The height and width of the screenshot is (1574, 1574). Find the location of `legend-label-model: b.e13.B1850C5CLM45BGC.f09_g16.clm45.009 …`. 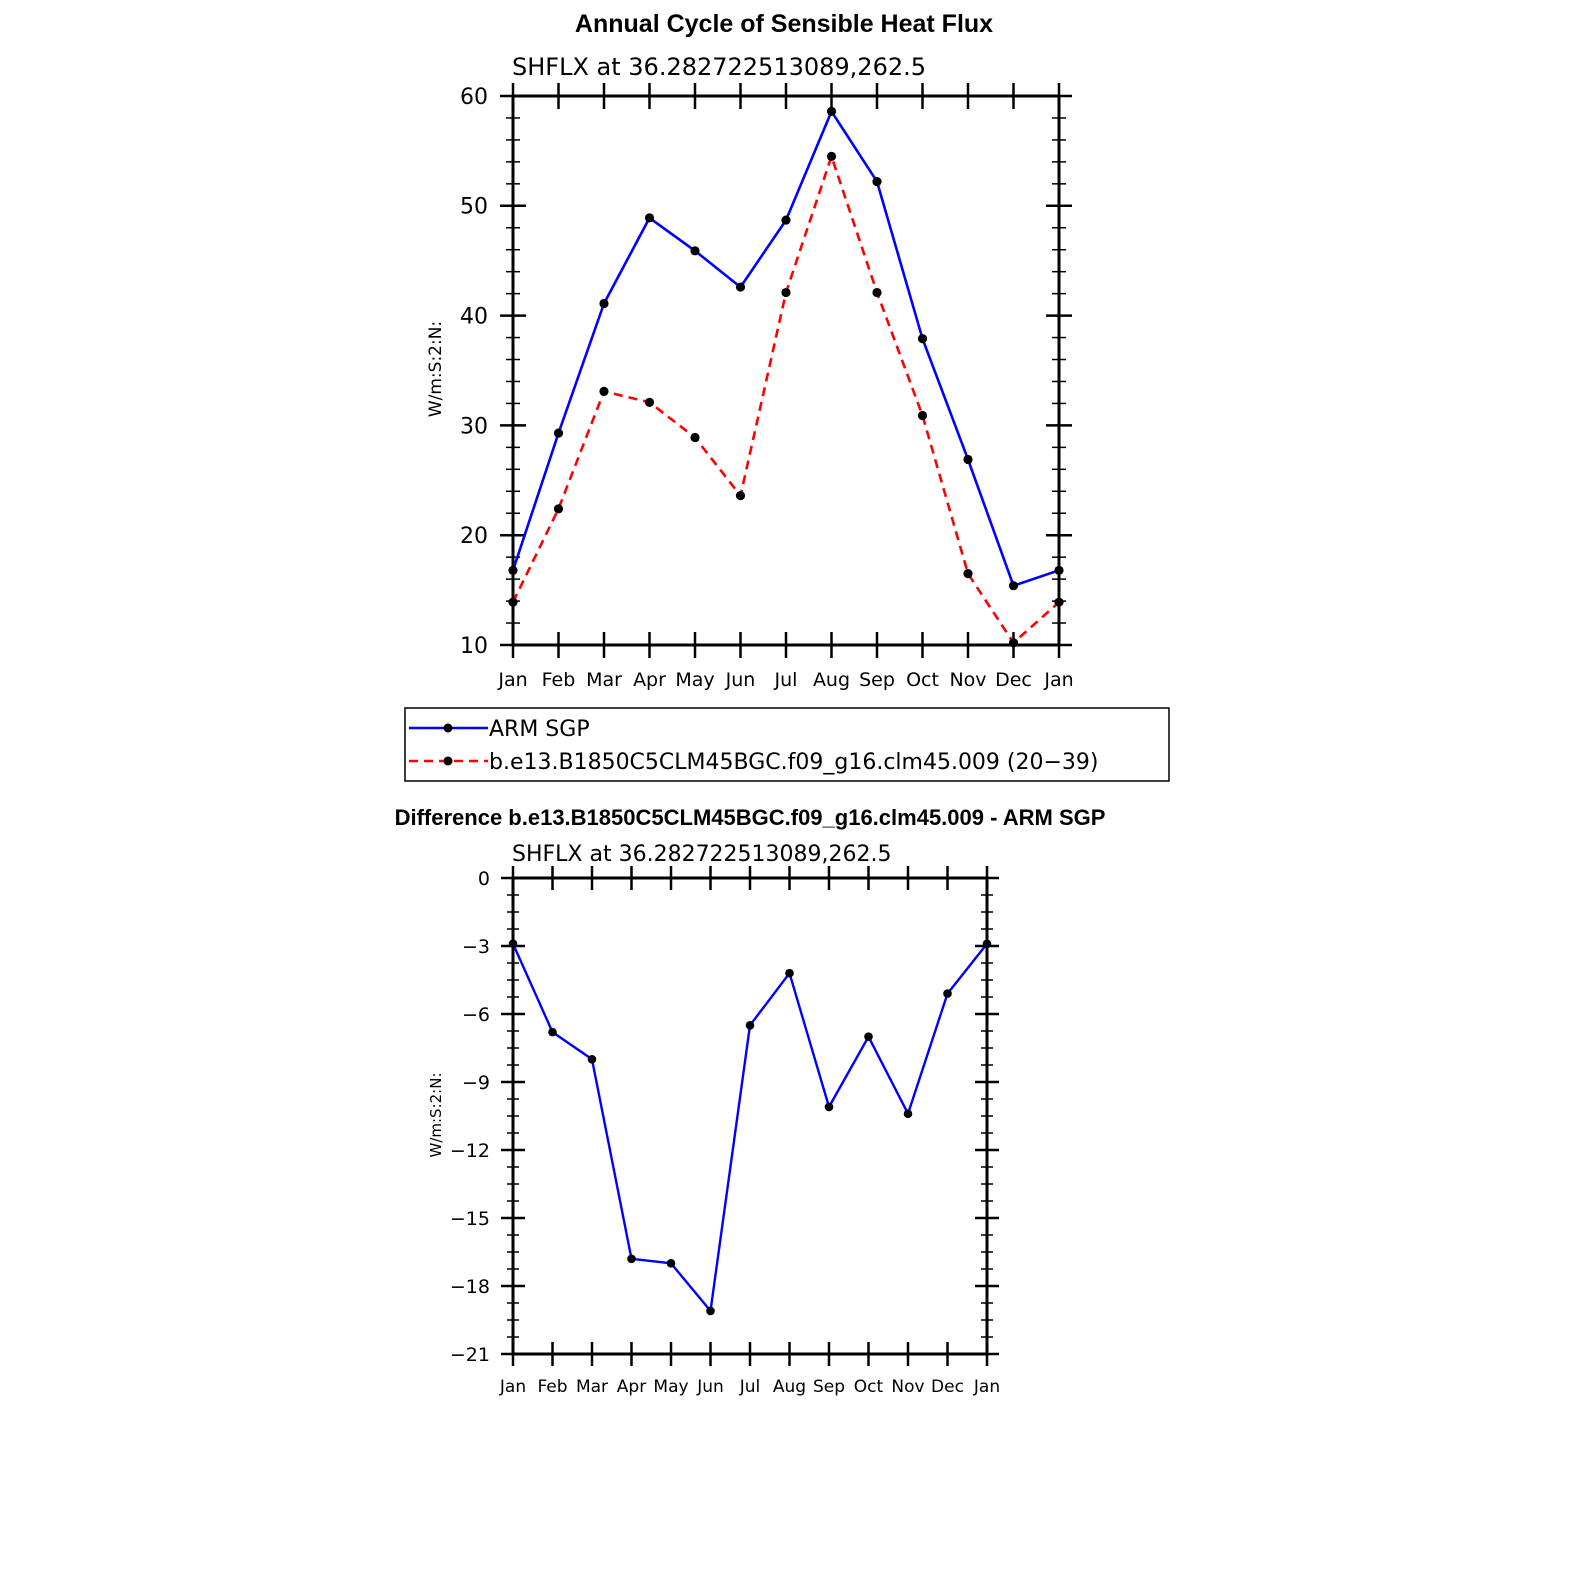

legend-label-model: b.e13.B1850C5CLM45BGC.f09_g16.clm45.009 … is located at coordinates (794, 762).